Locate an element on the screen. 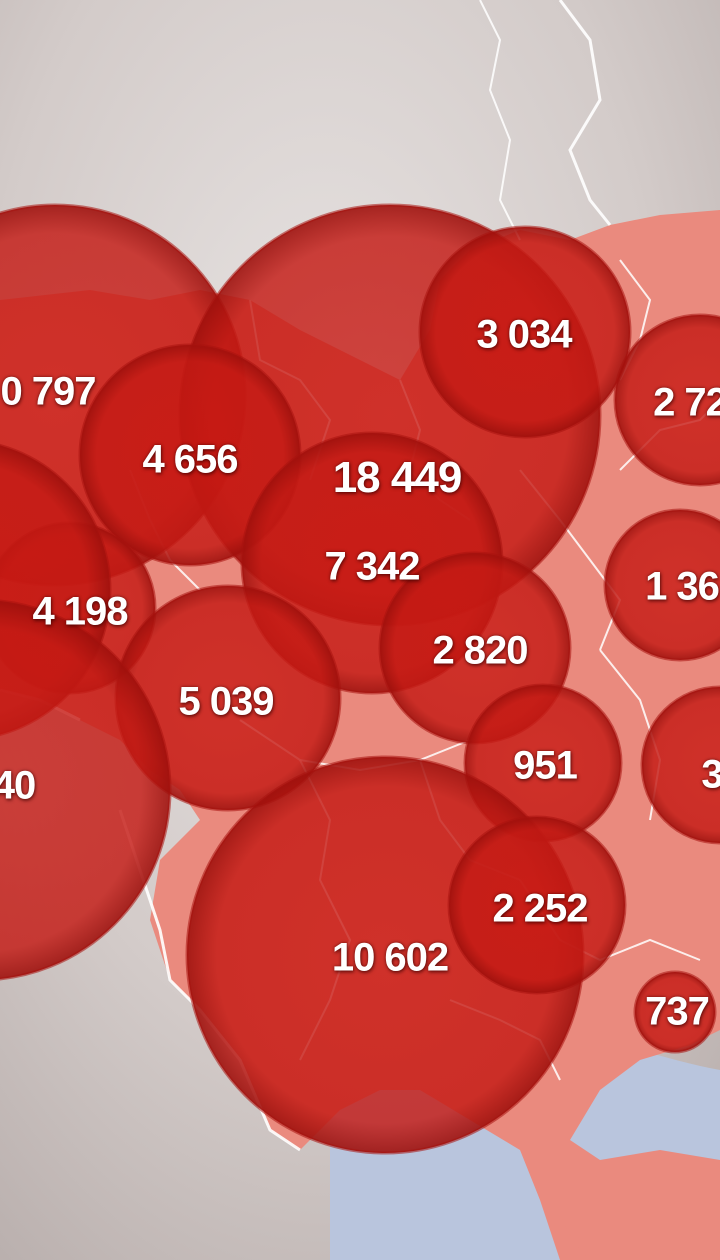  crimea-peninsula is located at coordinates (639, 1215).